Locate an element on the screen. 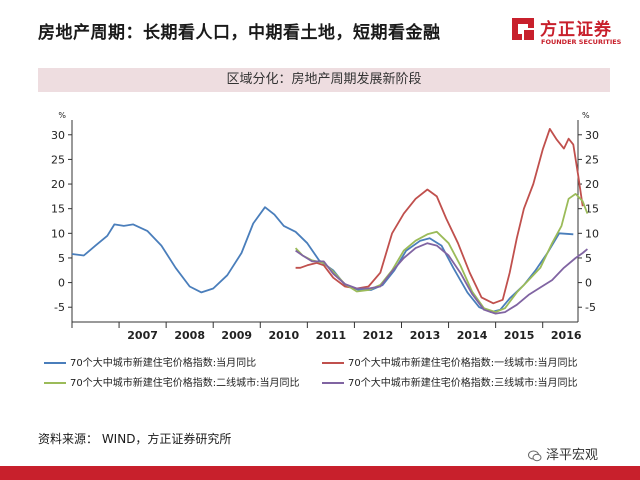 This screenshot has width=640, height=480. y-tick-label-left: 10 is located at coordinates (58, 233).